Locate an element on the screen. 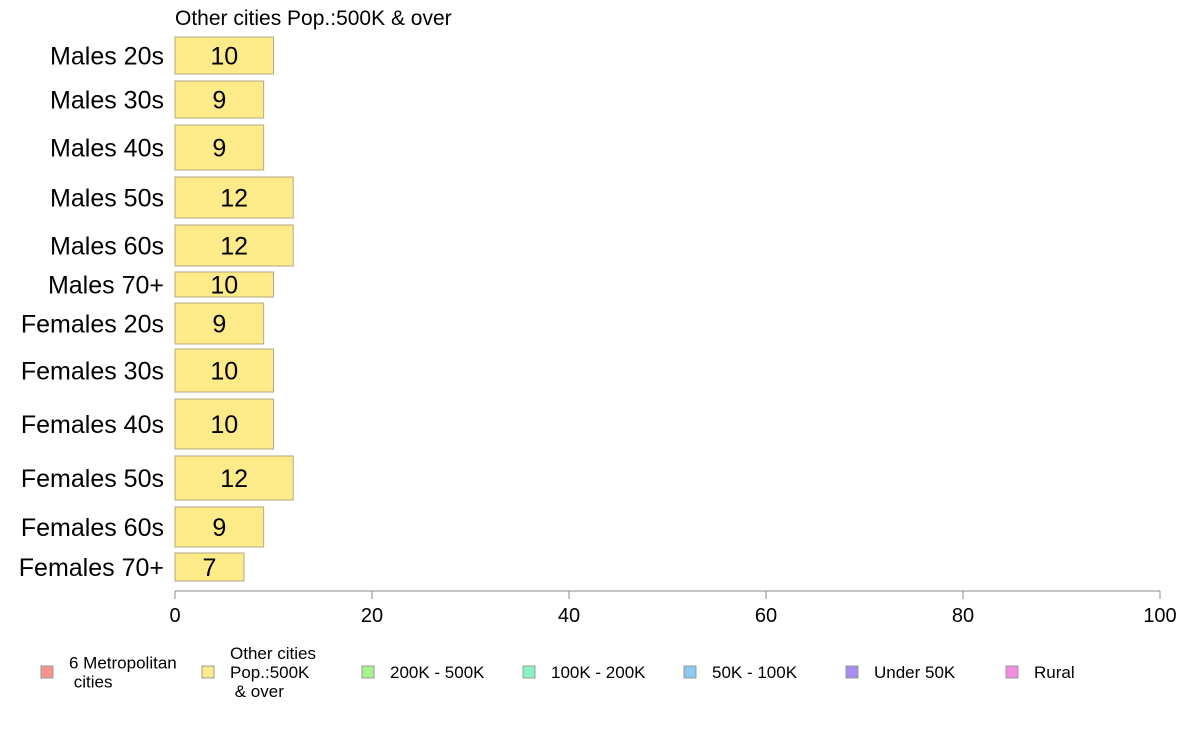  legend-label: & over is located at coordinates (257, 691).